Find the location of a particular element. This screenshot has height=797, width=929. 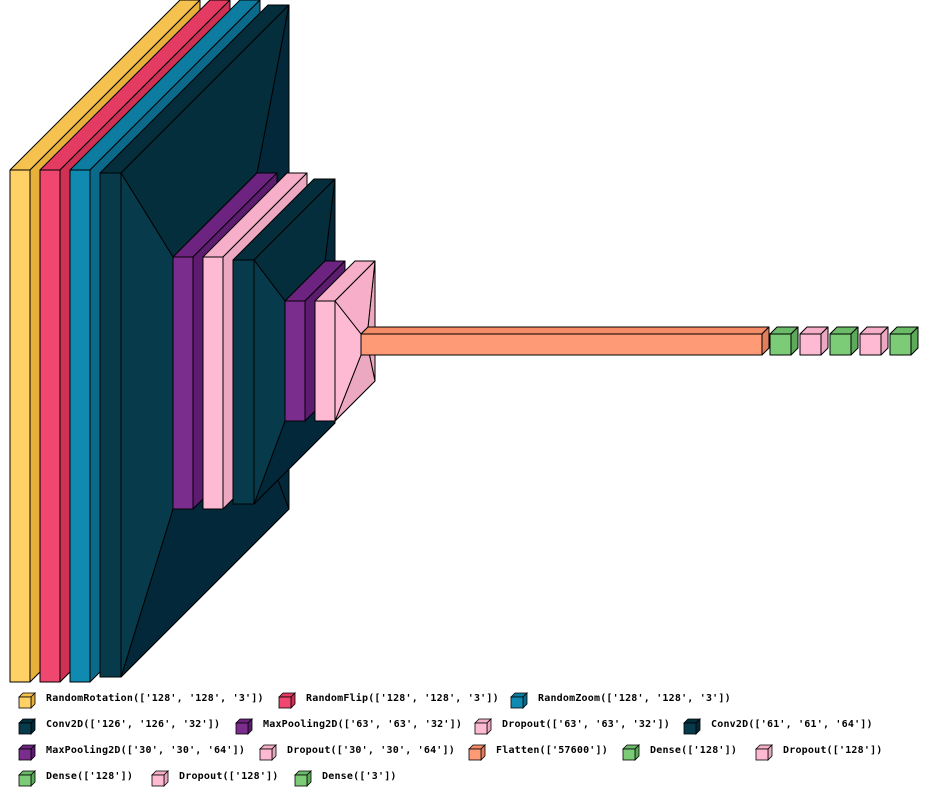

legend-label: RandomZoom(['128', '128', '3']) is located at coordinates (634, 698).